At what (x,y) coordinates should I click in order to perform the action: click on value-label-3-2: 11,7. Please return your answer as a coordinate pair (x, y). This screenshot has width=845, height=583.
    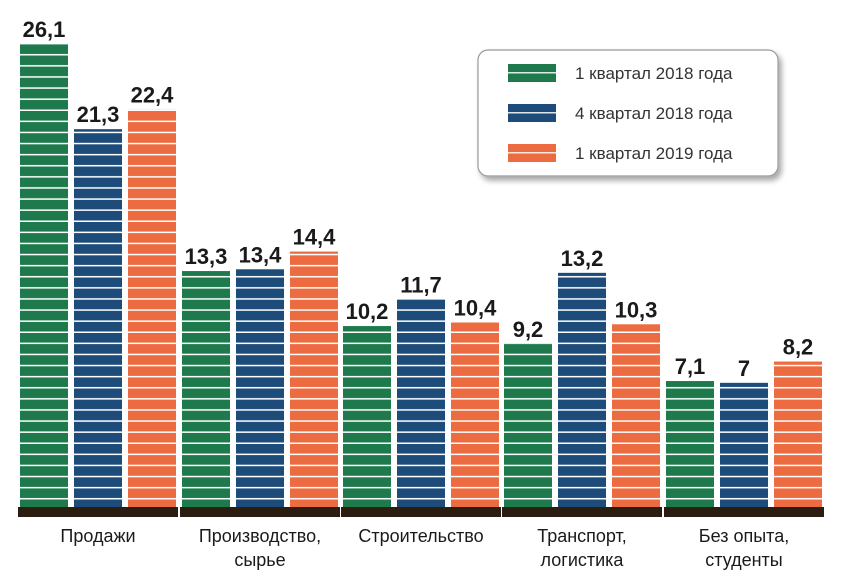
    Looking at the image, I should click on (421, 284).